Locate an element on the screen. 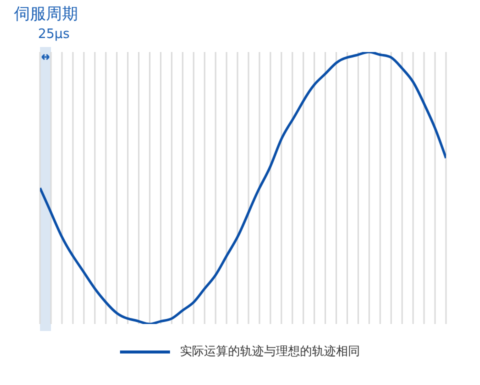  chart-title: 伺服周期 is located at coordinates (46, 14).